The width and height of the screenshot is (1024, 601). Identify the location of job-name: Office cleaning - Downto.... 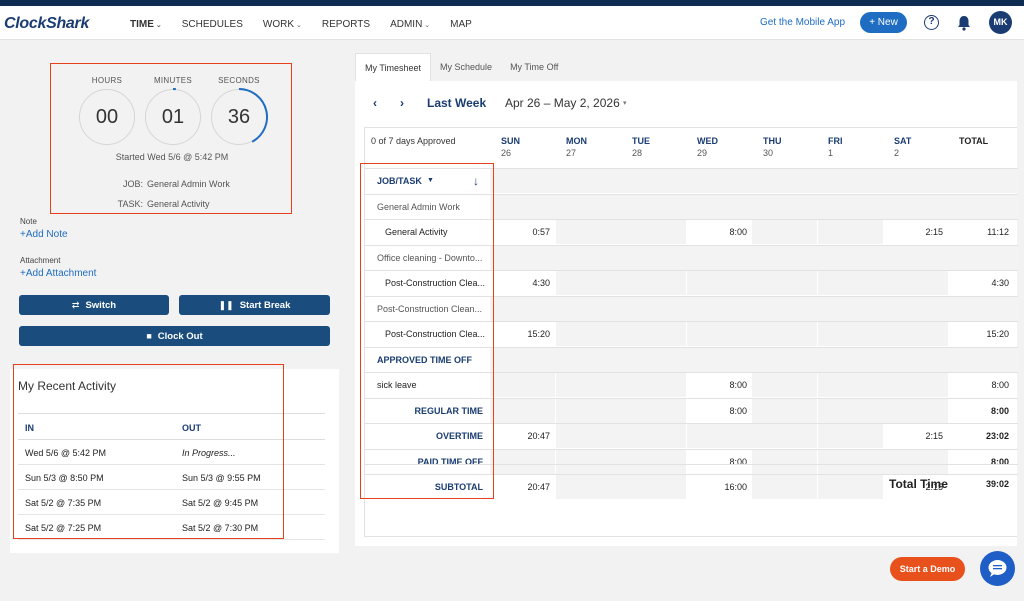
(430, 257).